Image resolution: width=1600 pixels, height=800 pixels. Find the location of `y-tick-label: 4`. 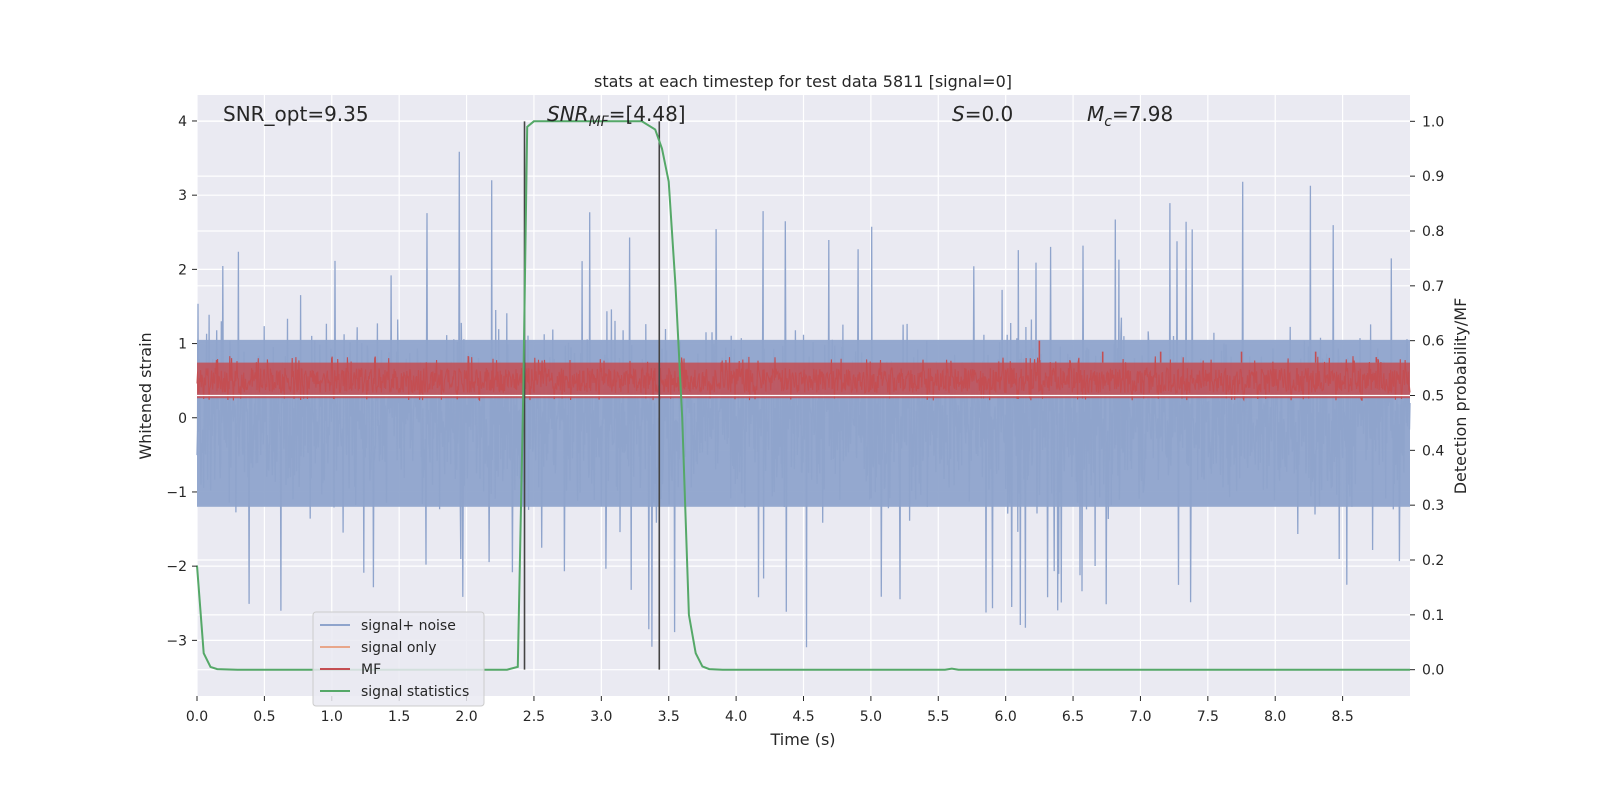

y-tick-label: 4 is located at coordinates (182, 122).